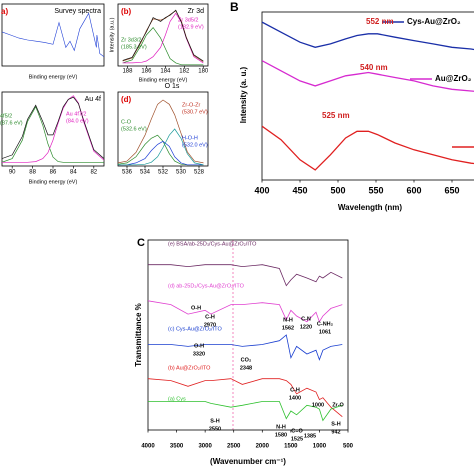  What do you see at coordinates (191, 105) in the screenshot?
I see `annotation: Zr-O-Zr` at bounding box center [191, 105].